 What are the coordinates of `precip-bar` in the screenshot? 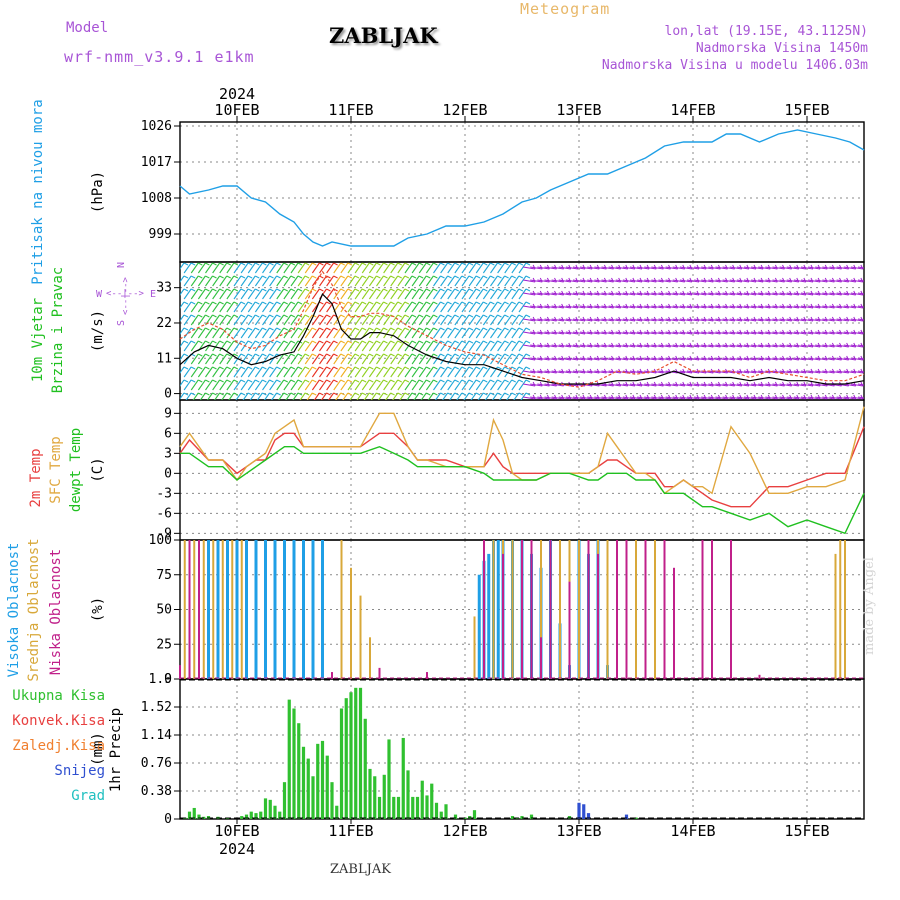 It's located at (251, 815).